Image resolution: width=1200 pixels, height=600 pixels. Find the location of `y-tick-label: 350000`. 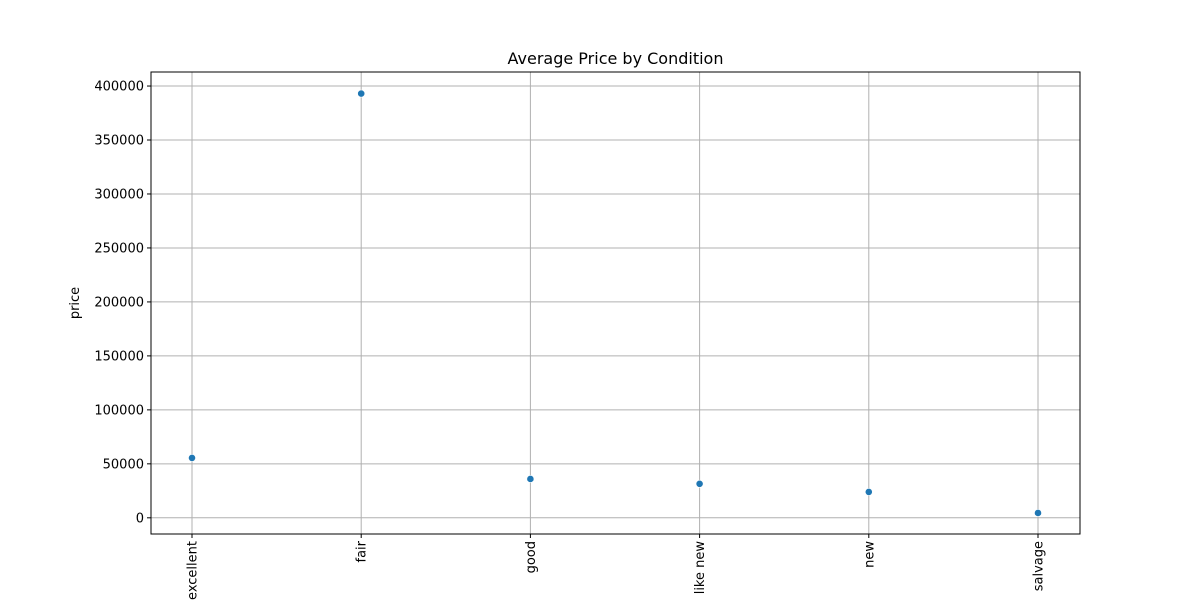

y-tick-label: 350000 is located at coordinates (119, 141).